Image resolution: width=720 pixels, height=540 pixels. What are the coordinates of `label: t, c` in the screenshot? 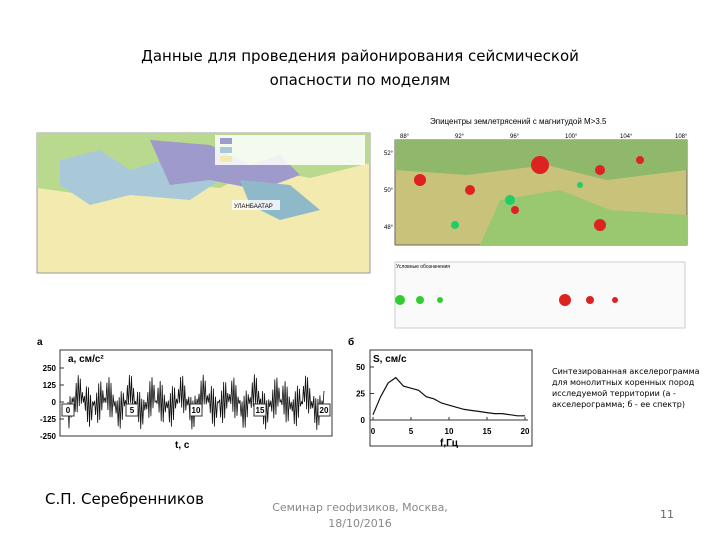 It's located at (182, 445).